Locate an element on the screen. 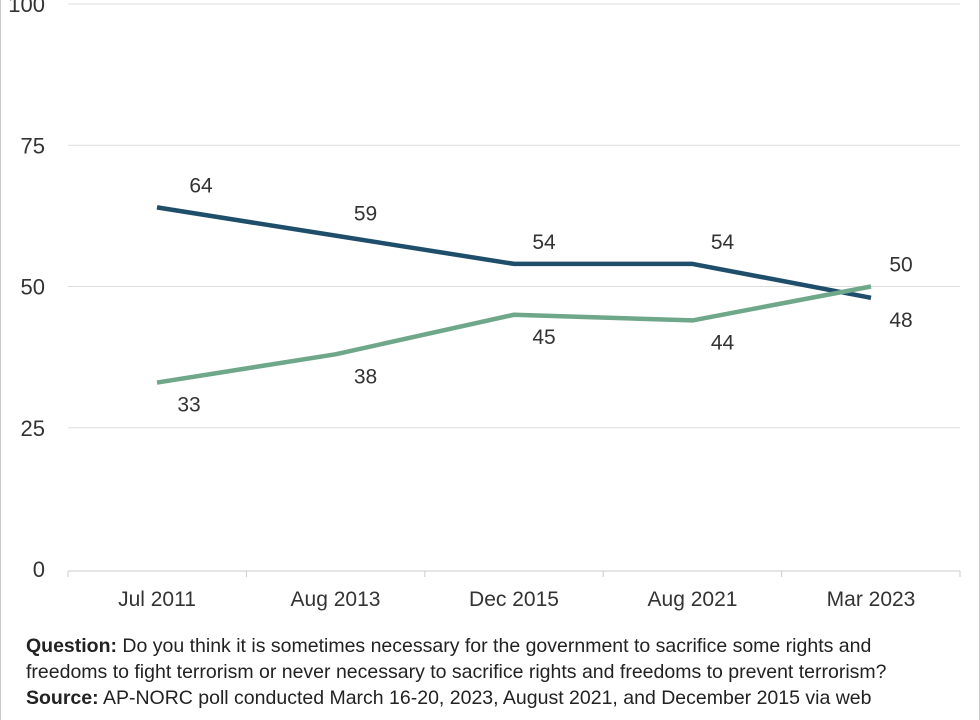 This screenshot has width=980, height=720. frame-border-left is located at coordinates (0, 360).